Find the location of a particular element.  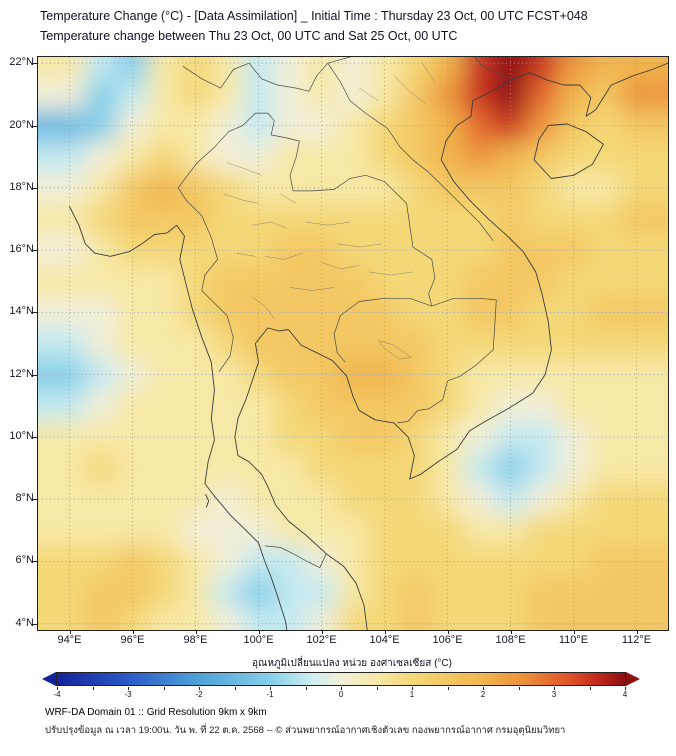

colorbar-tick-label: 2 is located at coordinates (483, 694).